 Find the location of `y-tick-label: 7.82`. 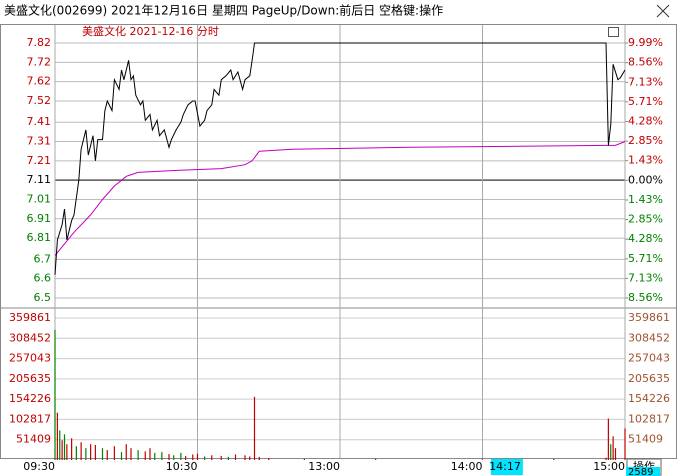

y-tick-label: 7.82 is located at coordinates (39, 42).